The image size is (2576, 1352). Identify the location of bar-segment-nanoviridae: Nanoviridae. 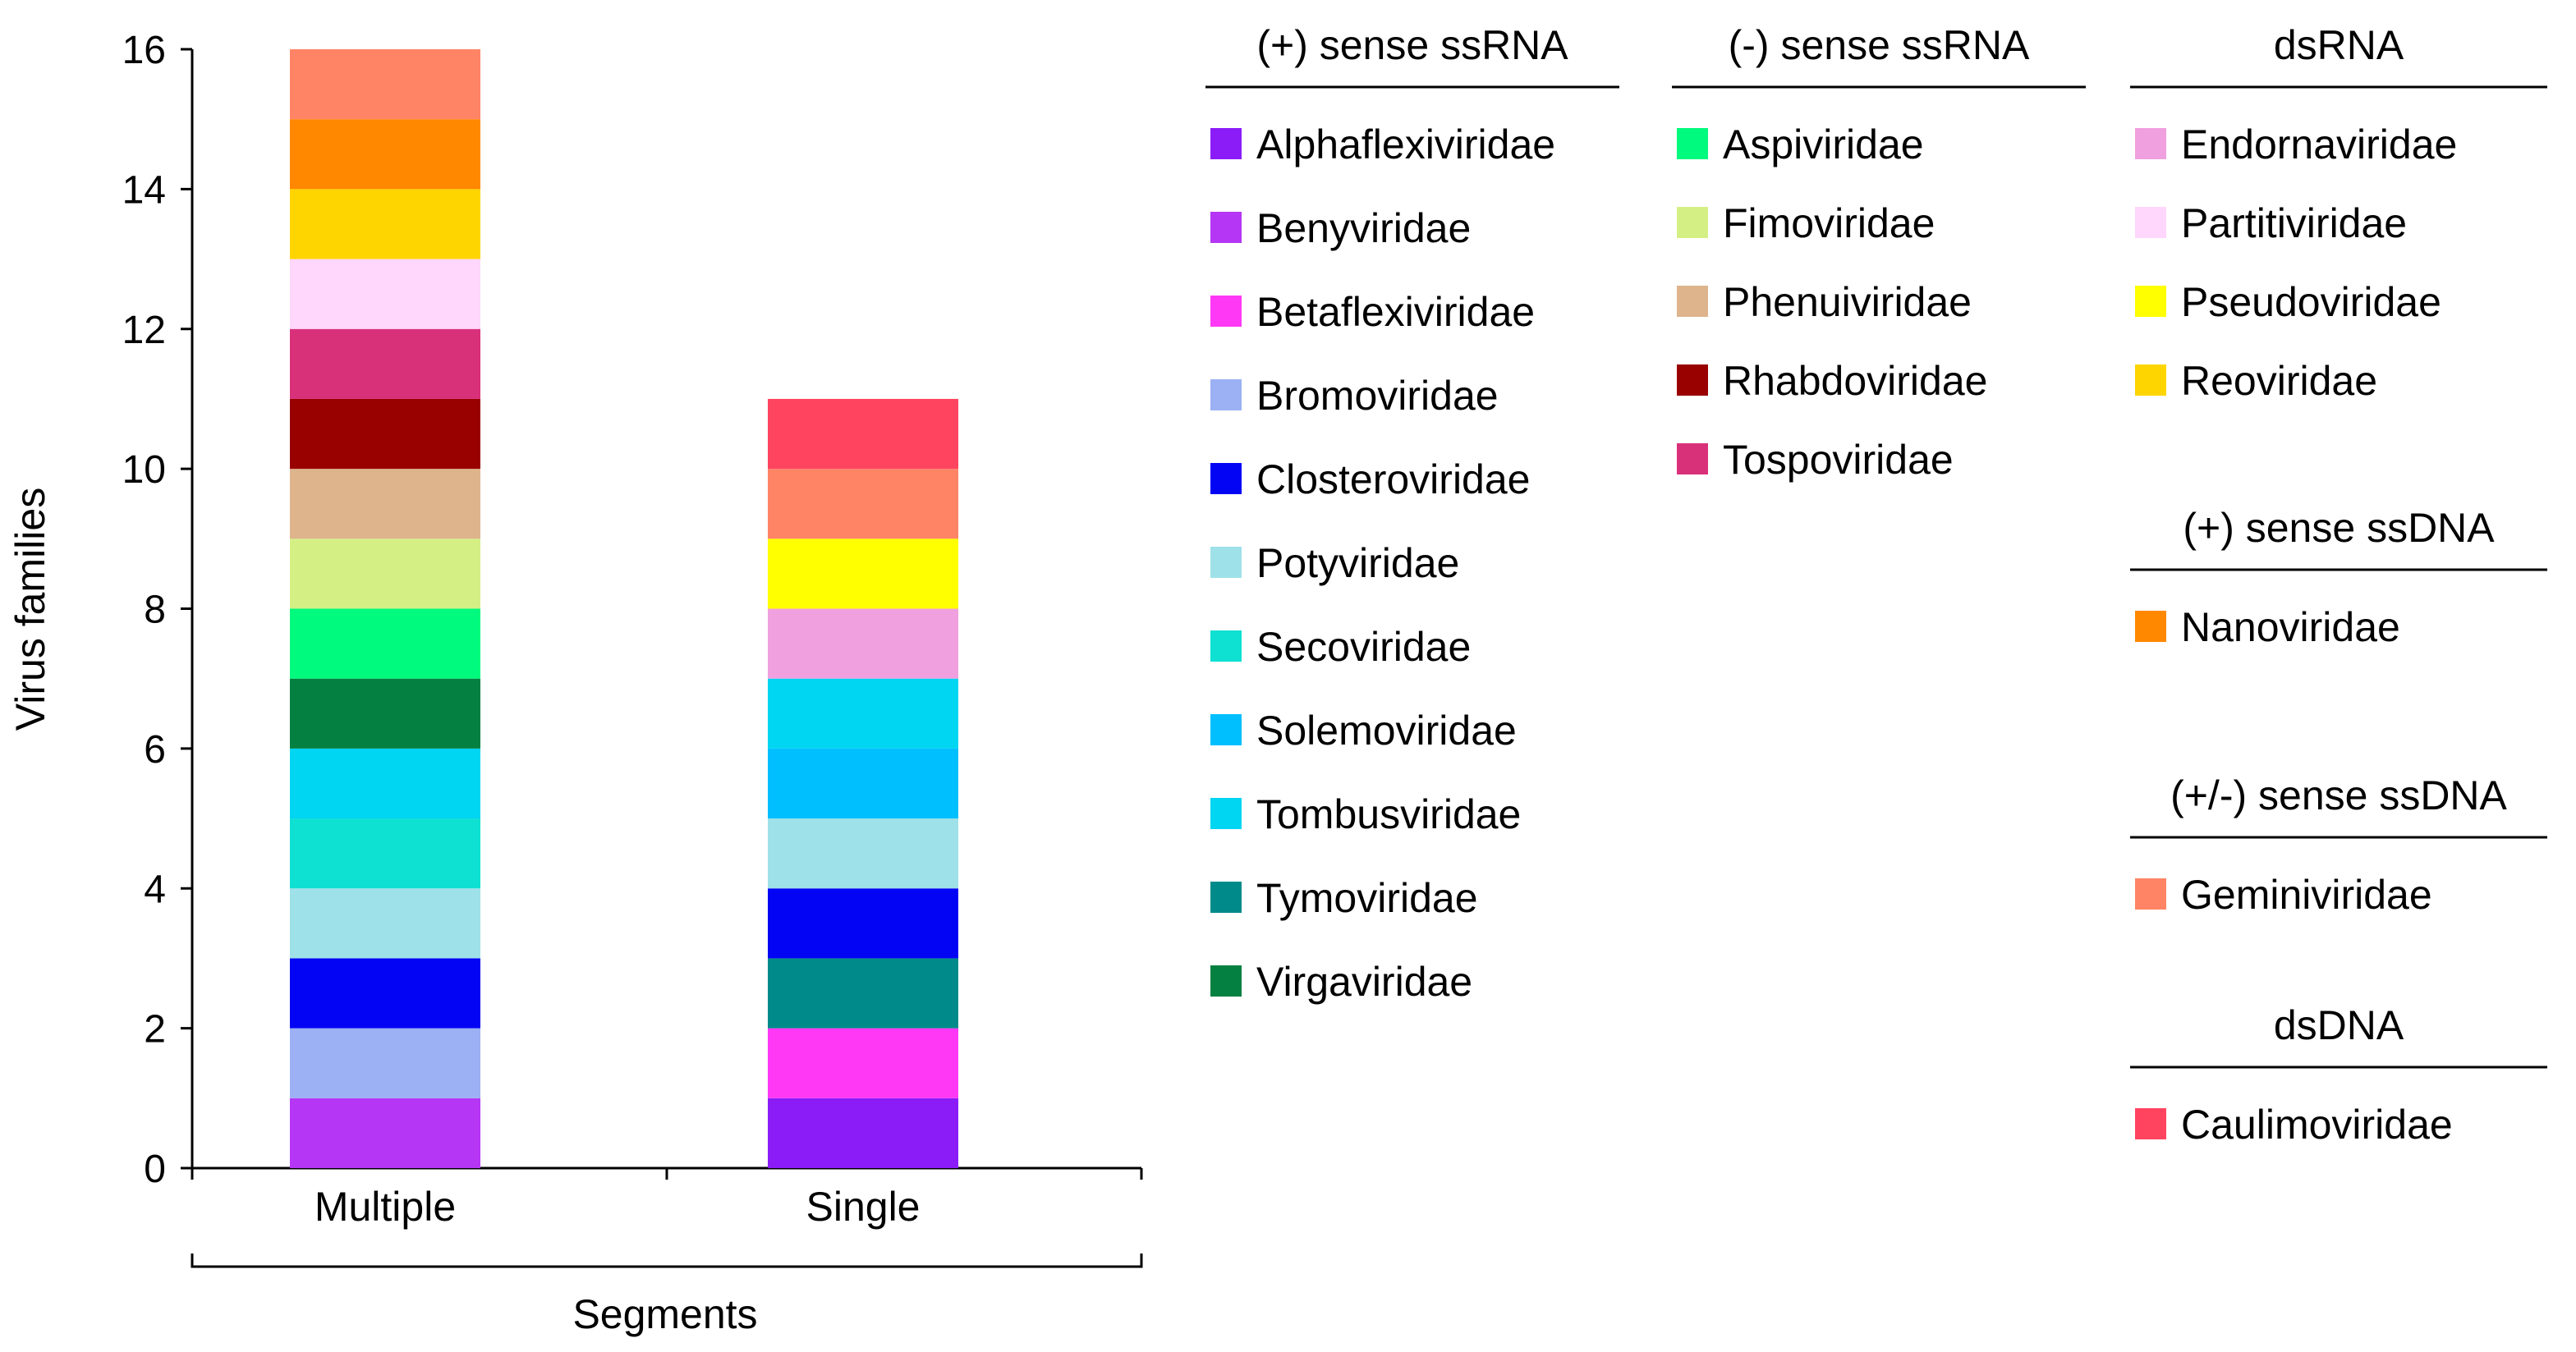
(385, 154).